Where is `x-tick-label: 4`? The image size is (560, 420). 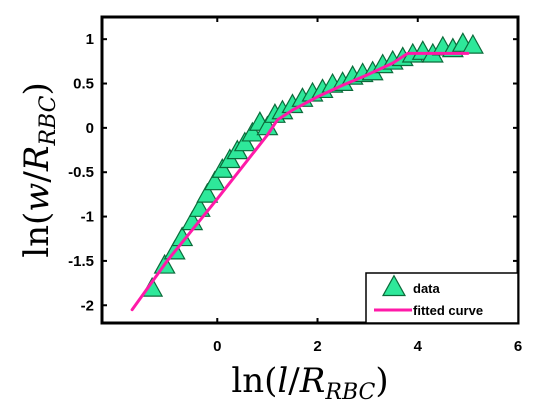
x-tick-label: 4 is located at coordinates (418, 346).